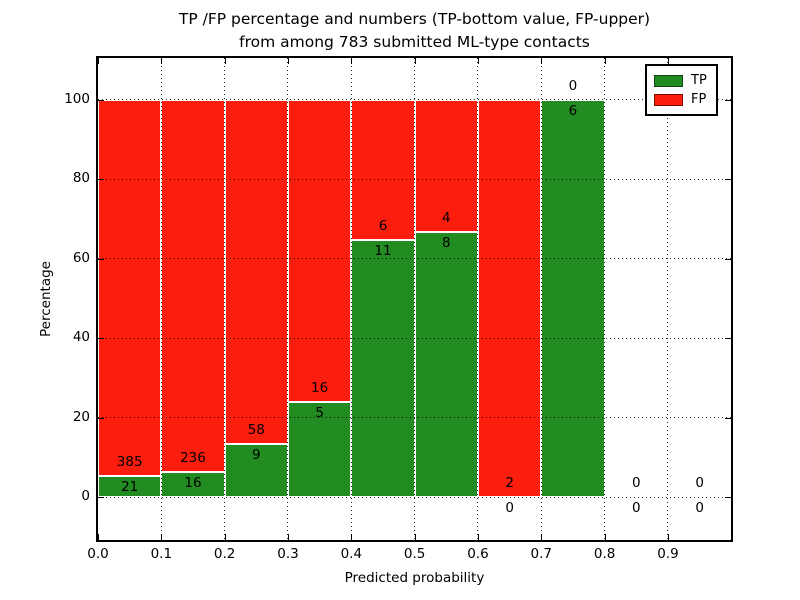  What do you see at coordinates (668, 80) in the screenshot?
I see `tp-swatch-icon` at bounding box center [668, 80].